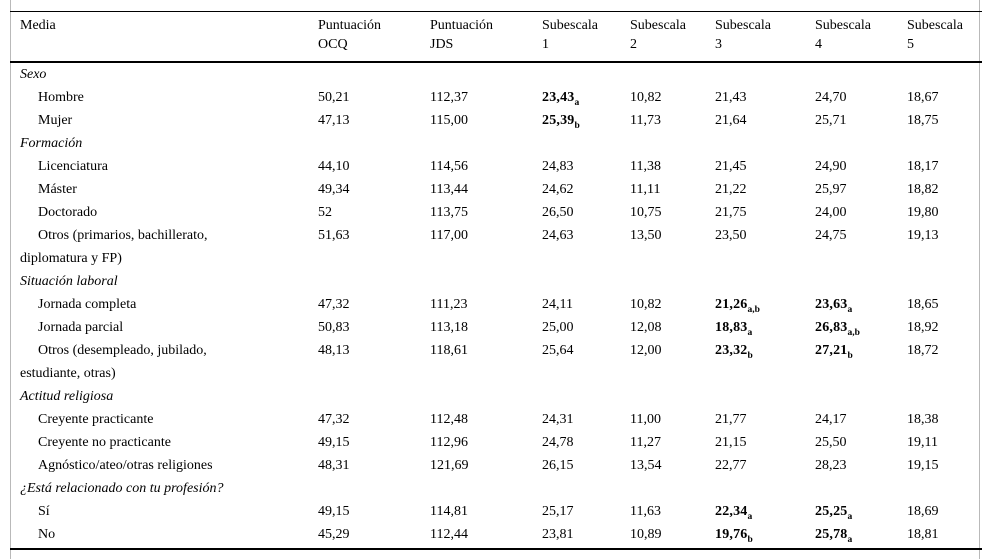 This screenshot has height=559, width=992. I want to click on row-label: Jornada completa, so click(87, 304).